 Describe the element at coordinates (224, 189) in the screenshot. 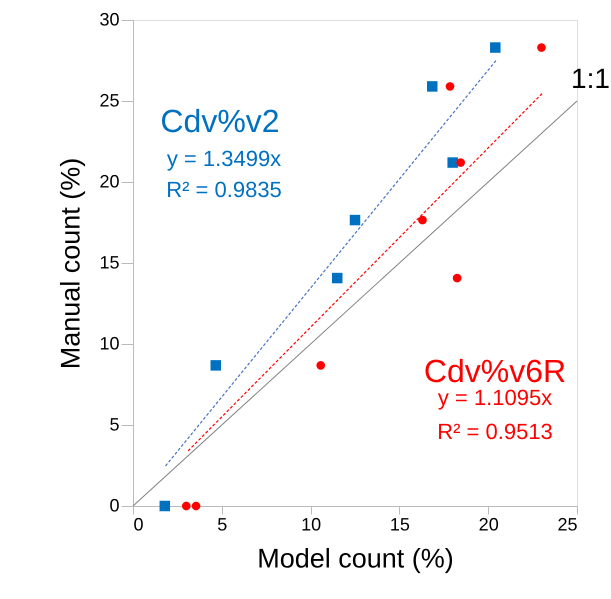

I see `annotation: R² = 0.9835` at that location.